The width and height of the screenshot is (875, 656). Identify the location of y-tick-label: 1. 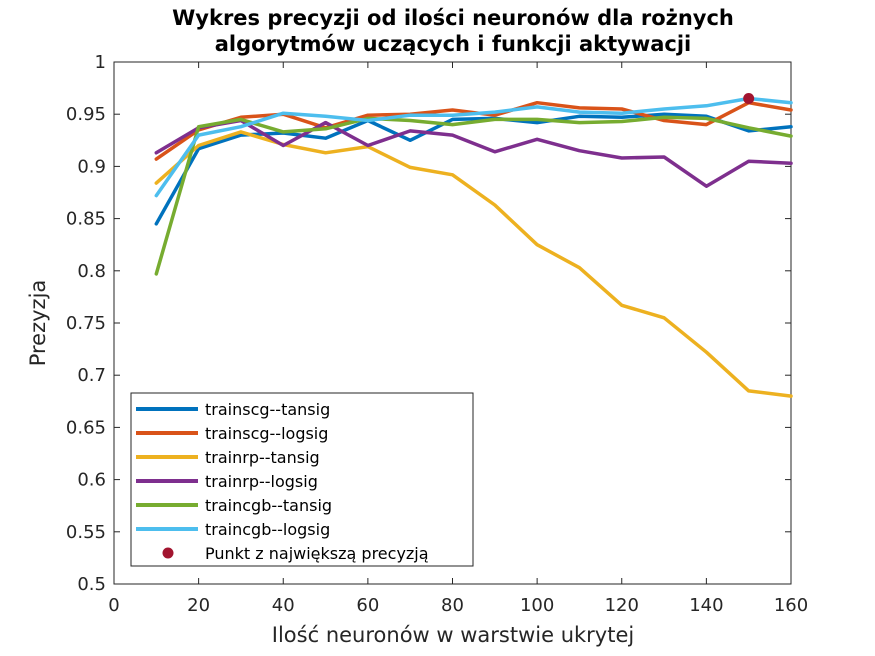
(100, 62).